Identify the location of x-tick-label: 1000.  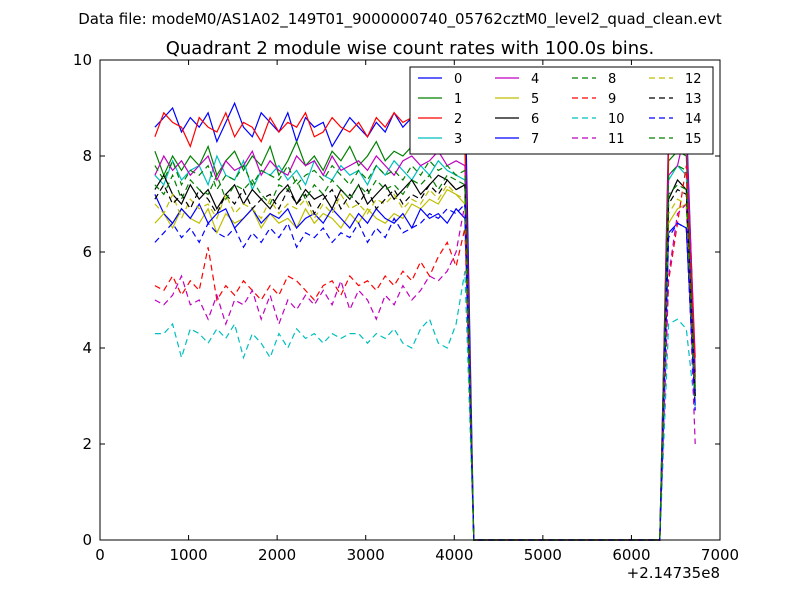
(188, 555).